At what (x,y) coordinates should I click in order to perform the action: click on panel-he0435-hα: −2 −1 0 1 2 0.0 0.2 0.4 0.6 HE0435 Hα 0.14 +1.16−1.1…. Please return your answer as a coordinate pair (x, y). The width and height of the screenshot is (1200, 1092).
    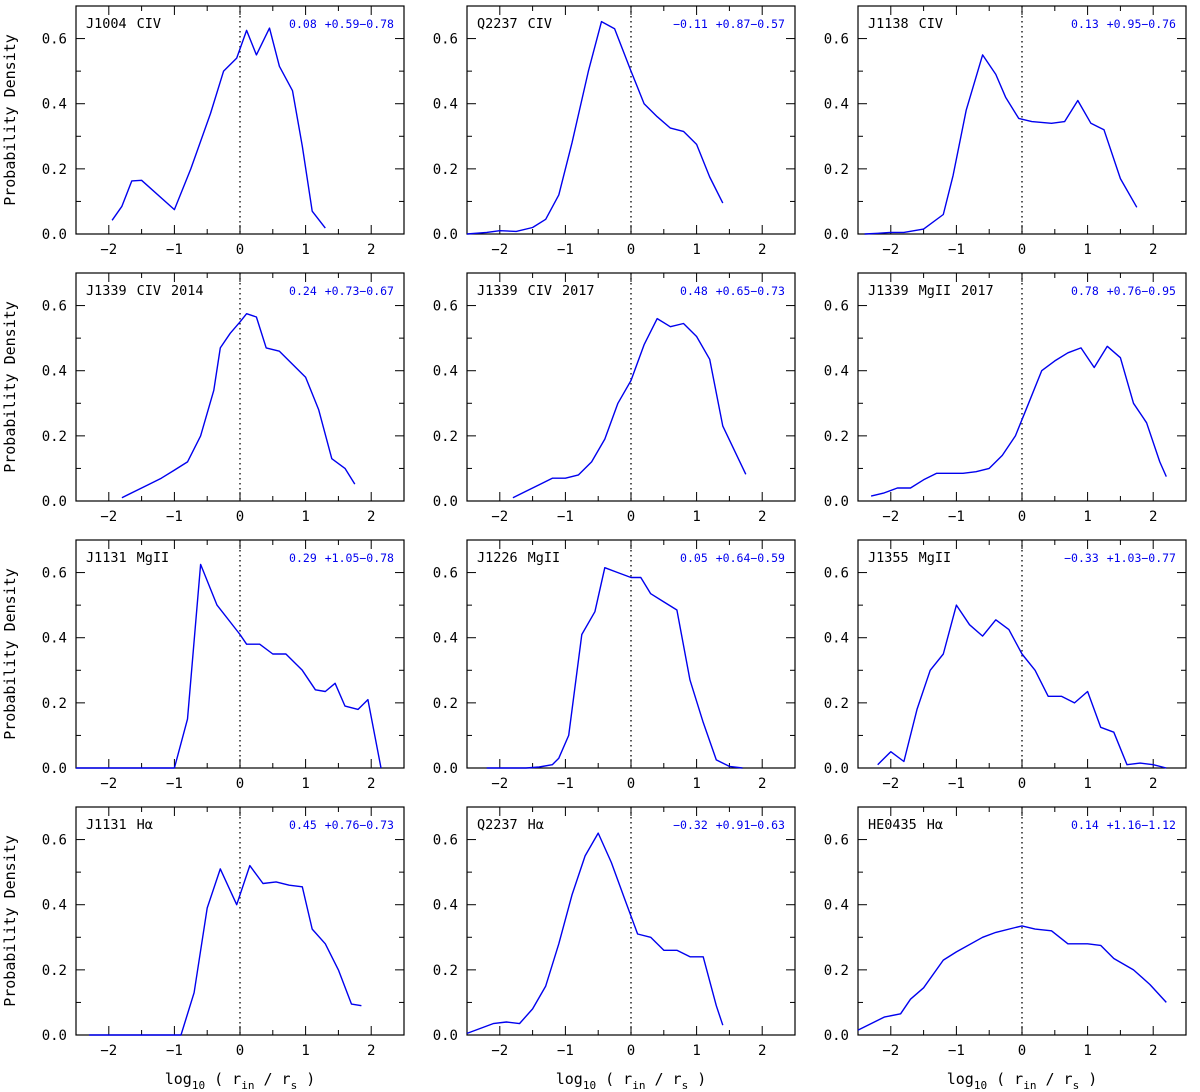
    Looking at the image, I should click on (1005, 932).